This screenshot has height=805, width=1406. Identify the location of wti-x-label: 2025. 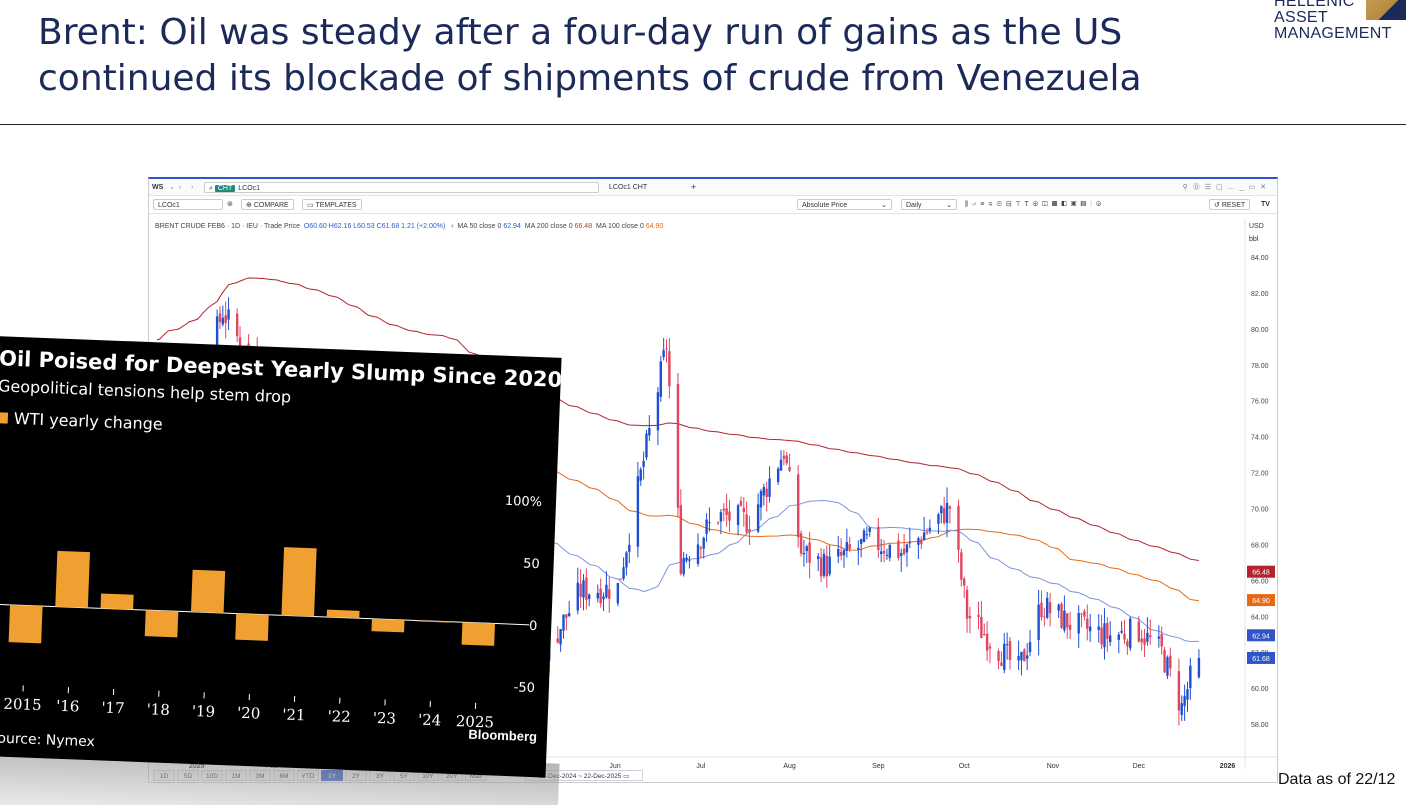
(474, 721).